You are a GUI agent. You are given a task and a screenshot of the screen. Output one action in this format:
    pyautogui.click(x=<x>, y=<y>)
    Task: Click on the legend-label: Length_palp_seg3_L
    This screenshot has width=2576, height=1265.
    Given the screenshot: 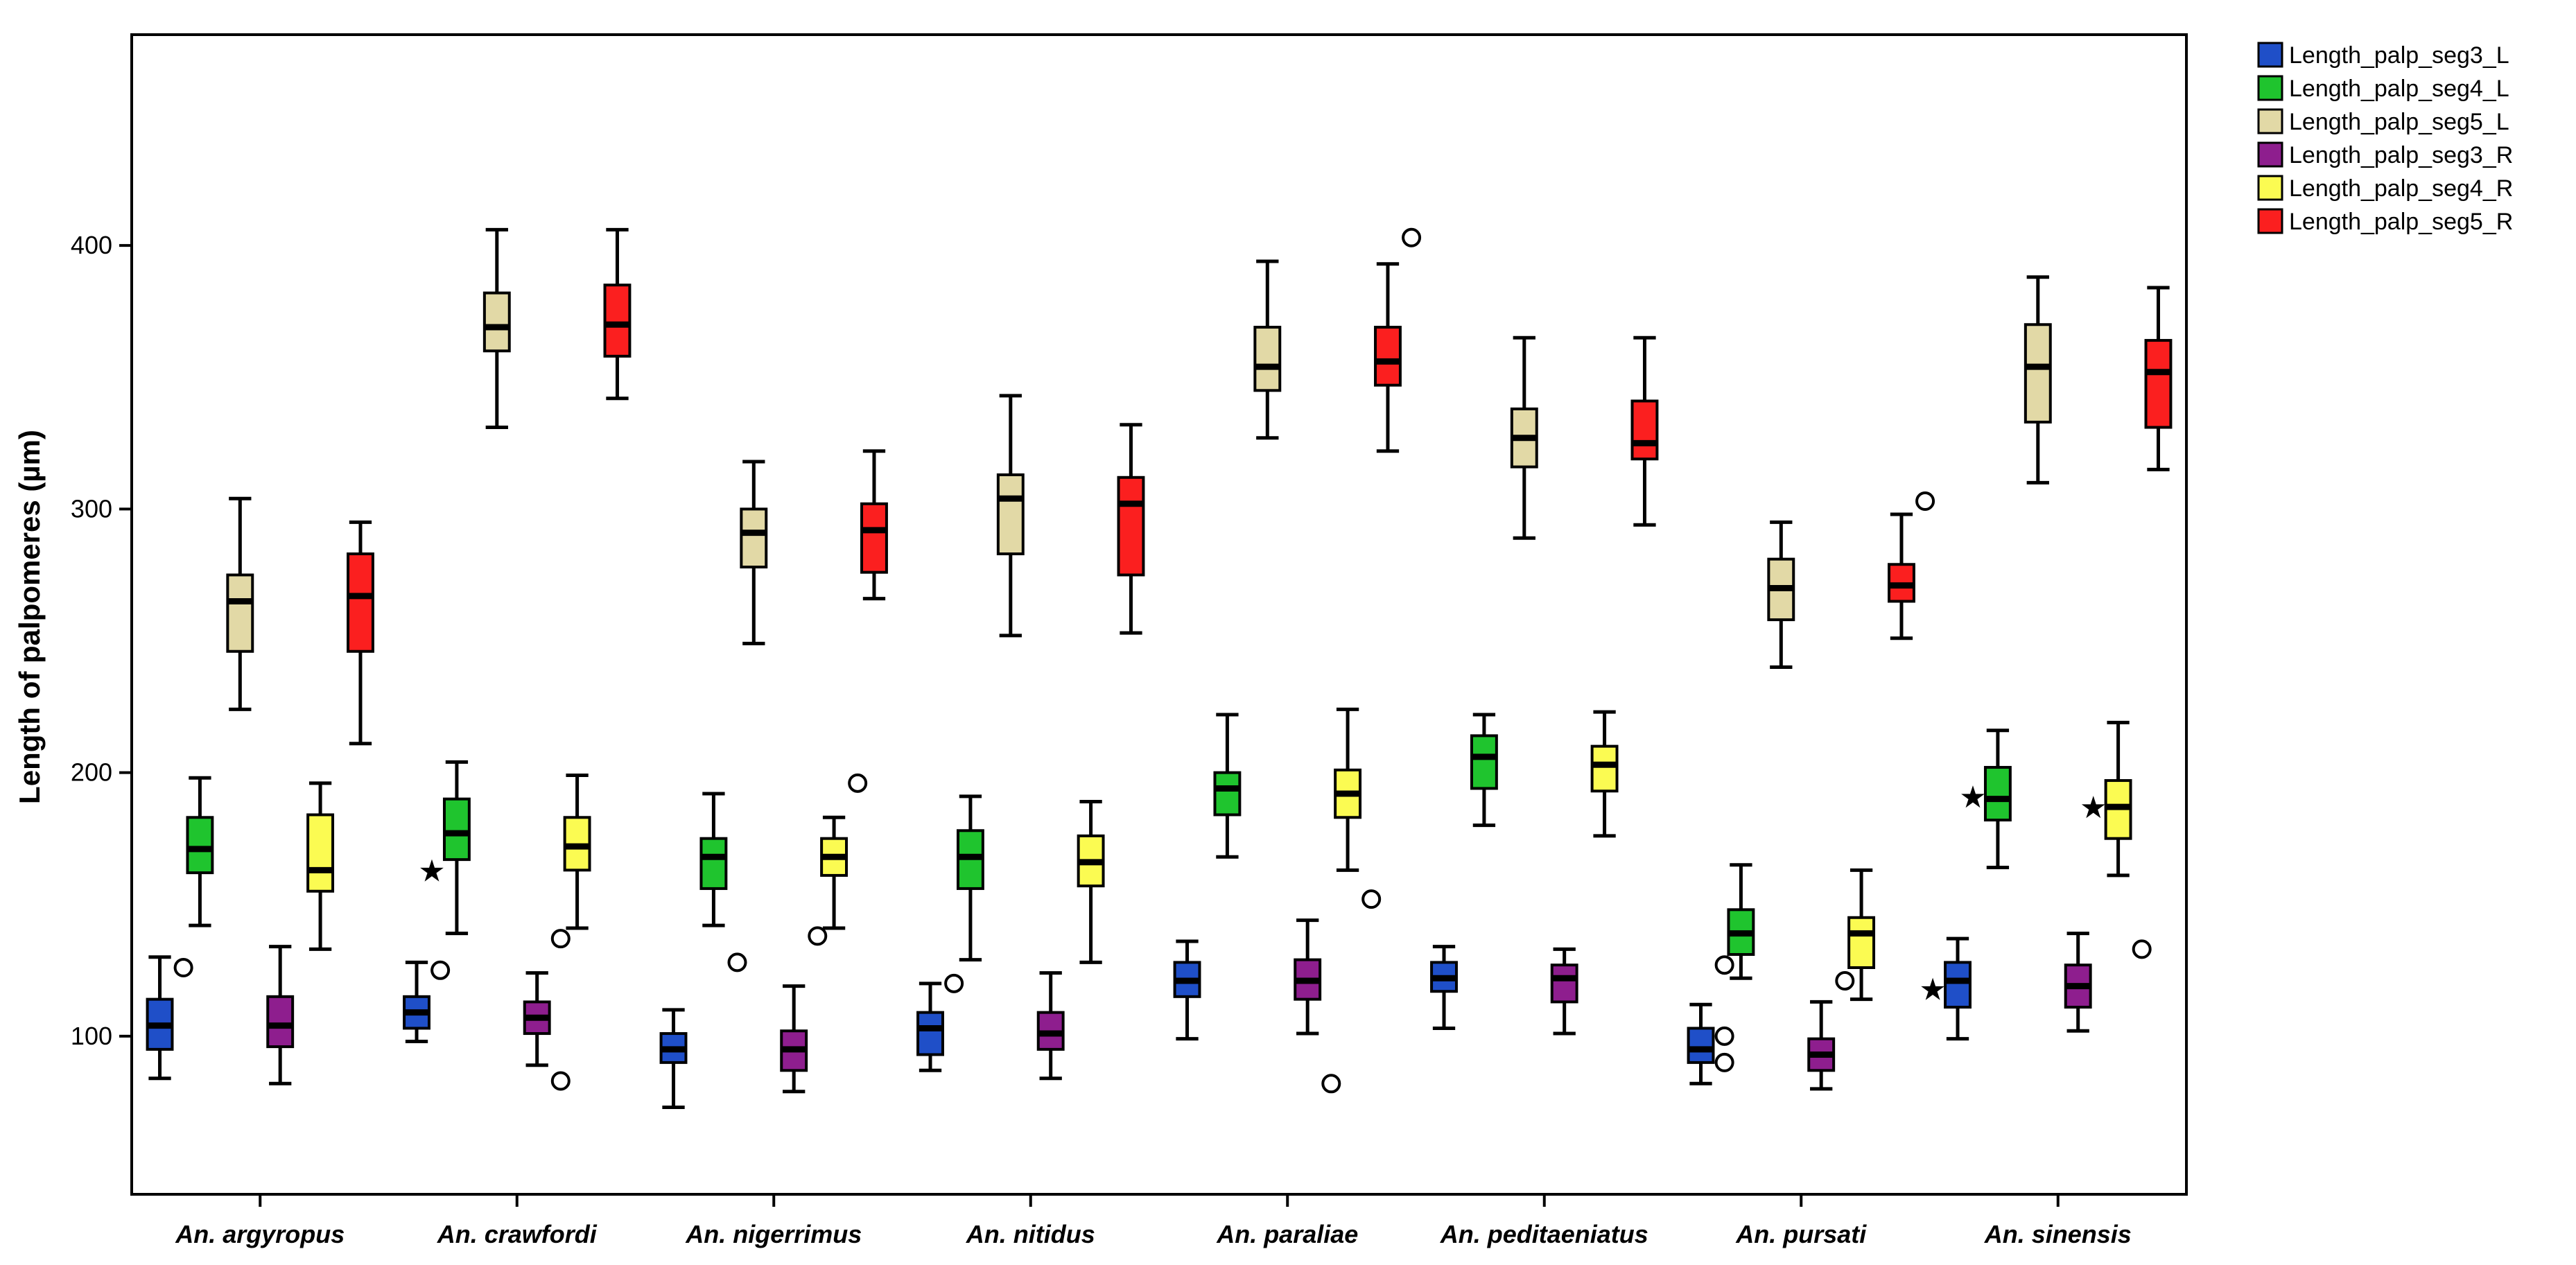 What is the action you would take?
    pyautogui.click(x=2399, y=56)
    